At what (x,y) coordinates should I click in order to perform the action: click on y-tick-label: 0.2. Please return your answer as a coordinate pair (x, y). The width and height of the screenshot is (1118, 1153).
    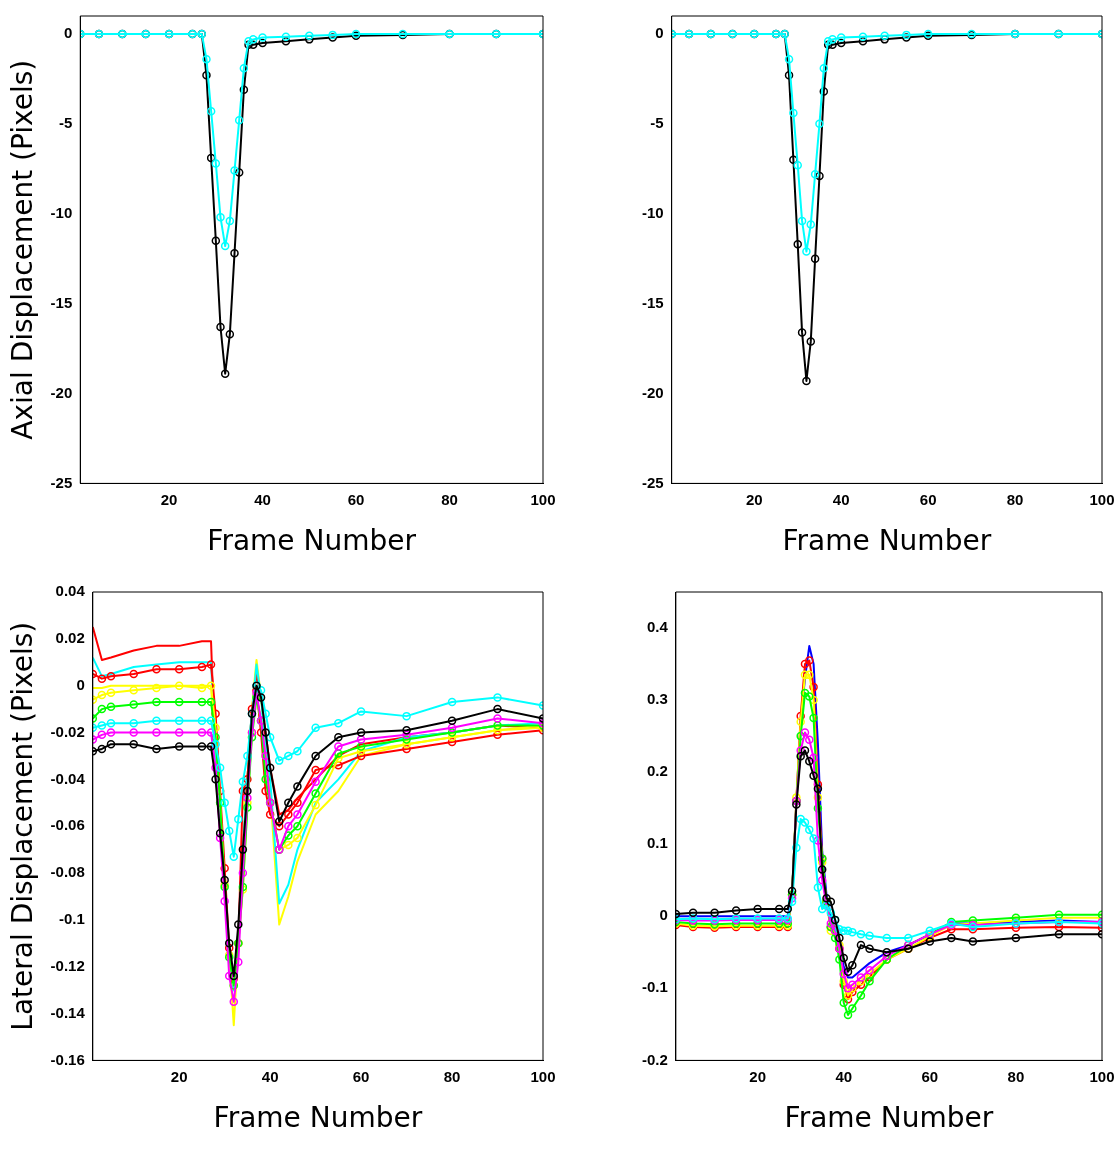
    Looking at the image, I should click on (657, 771).